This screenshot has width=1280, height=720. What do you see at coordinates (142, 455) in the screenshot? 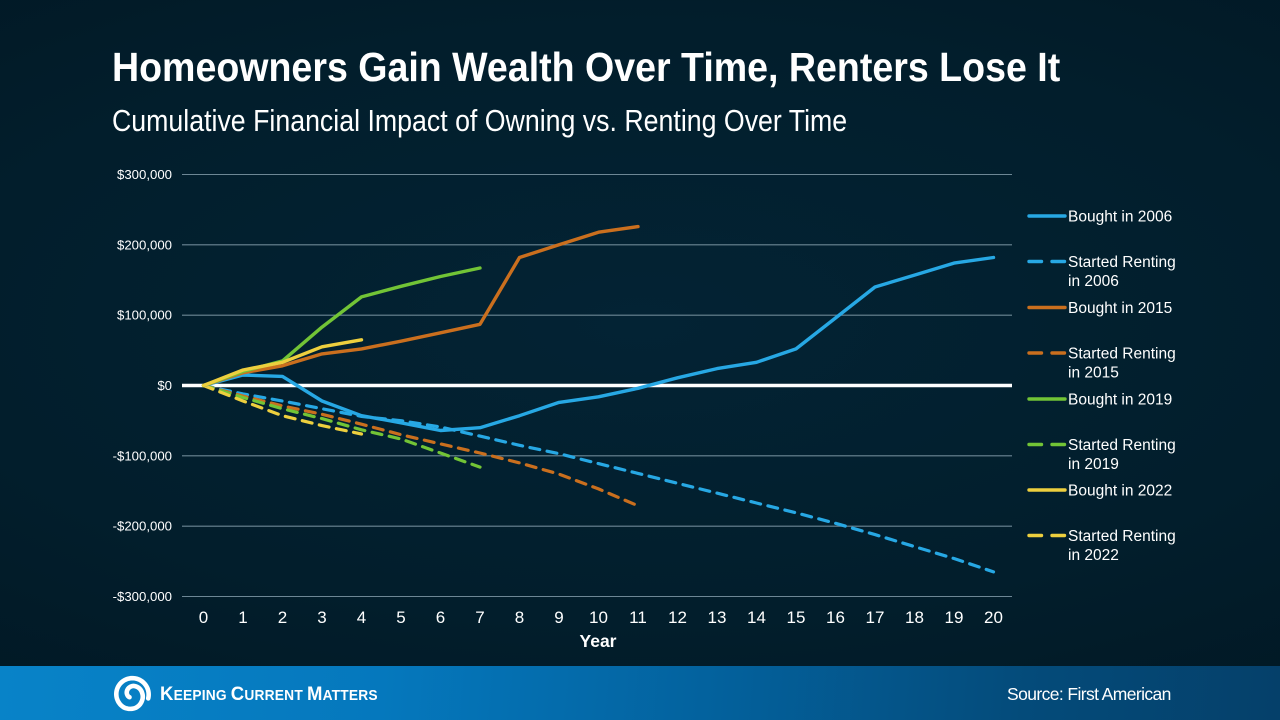
I see `svg-text: -$100,000` at bounding box center [142, 455].